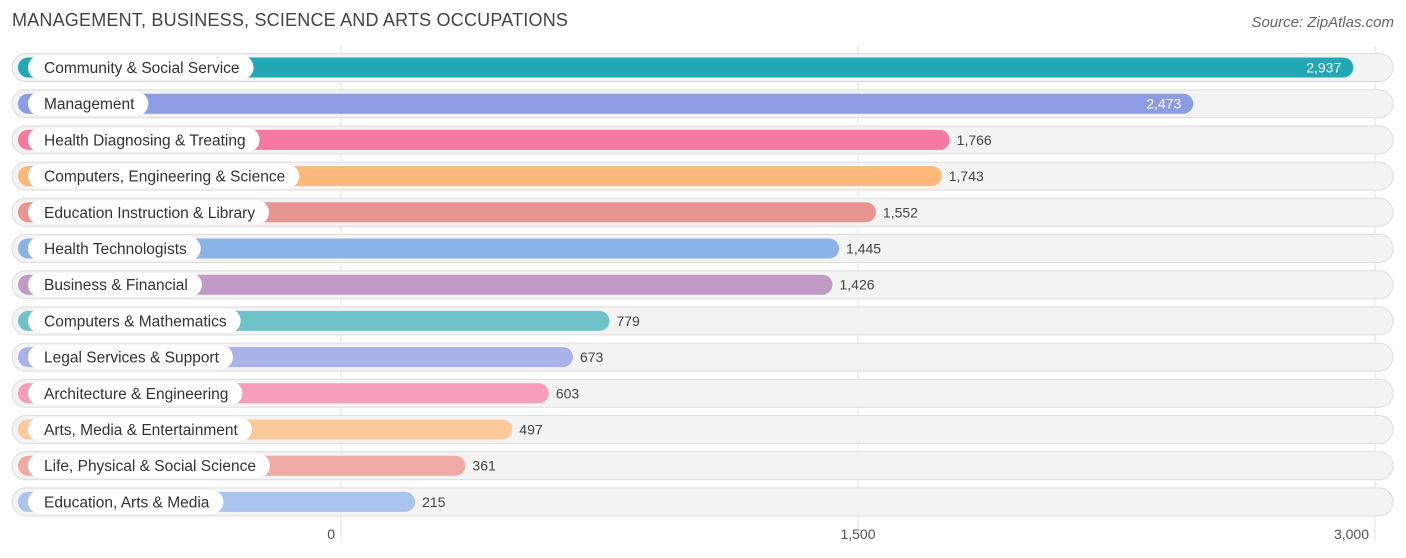  What do you see at coordinates (484, 466) in the screenshot?
I see `value-label: 361` at bounding box center [484, 466].